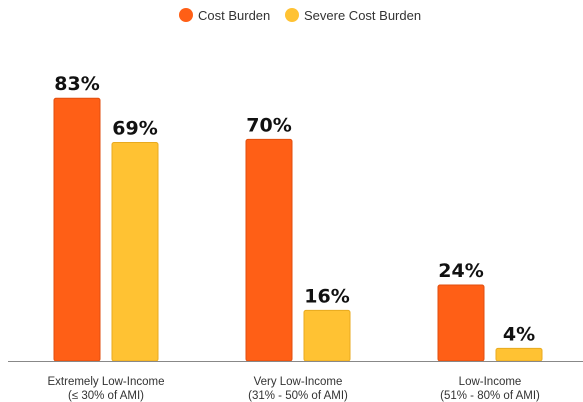 The height and width of the screenshot is (402, 583). Describe the element at coordinates (134, 129) in the screenshot. I see `value-label-severe-cost-burden-extremely-low-income: 69%` at that location.